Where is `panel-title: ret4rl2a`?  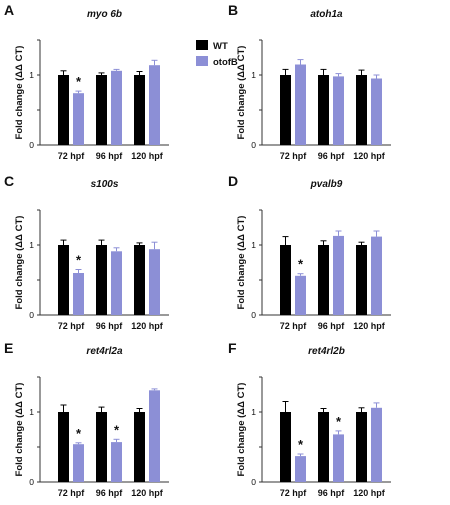
panel-title: ret4rl2a is located at coordinates (104, 351).